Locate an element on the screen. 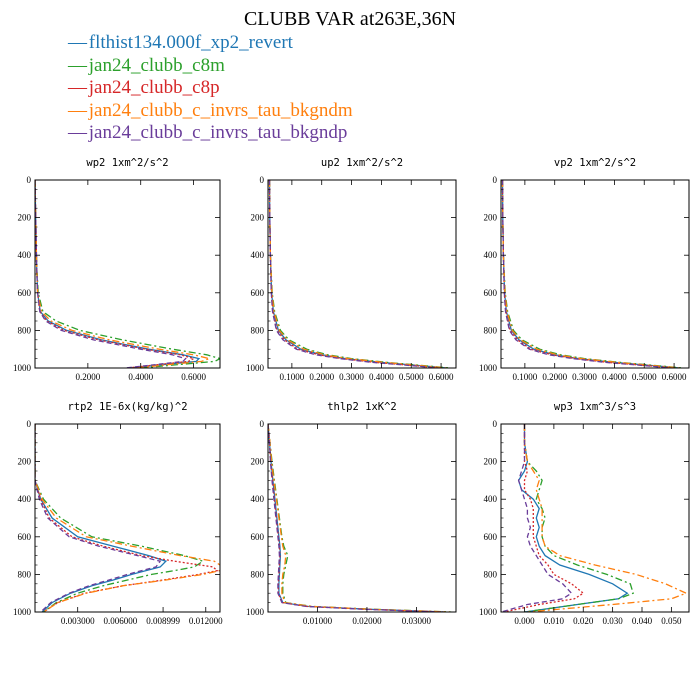 The image size is (700, 700). xtick-label-5-1: 0.010 is located at coordinates (554, 621).